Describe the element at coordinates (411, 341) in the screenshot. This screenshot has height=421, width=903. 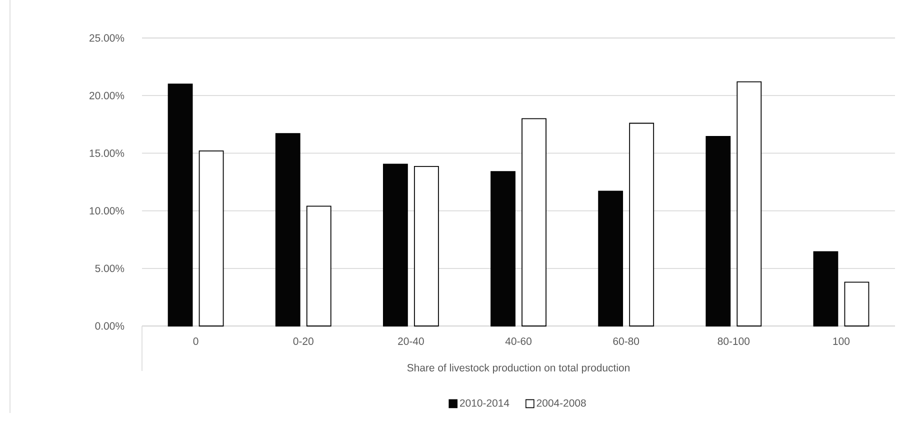
I see `x-tick-label: 20-40` at that location.